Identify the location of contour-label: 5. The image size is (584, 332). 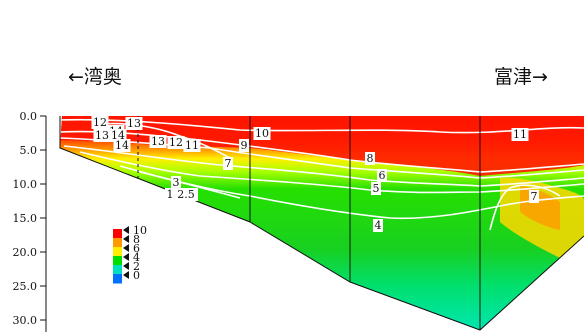
(376, 188).